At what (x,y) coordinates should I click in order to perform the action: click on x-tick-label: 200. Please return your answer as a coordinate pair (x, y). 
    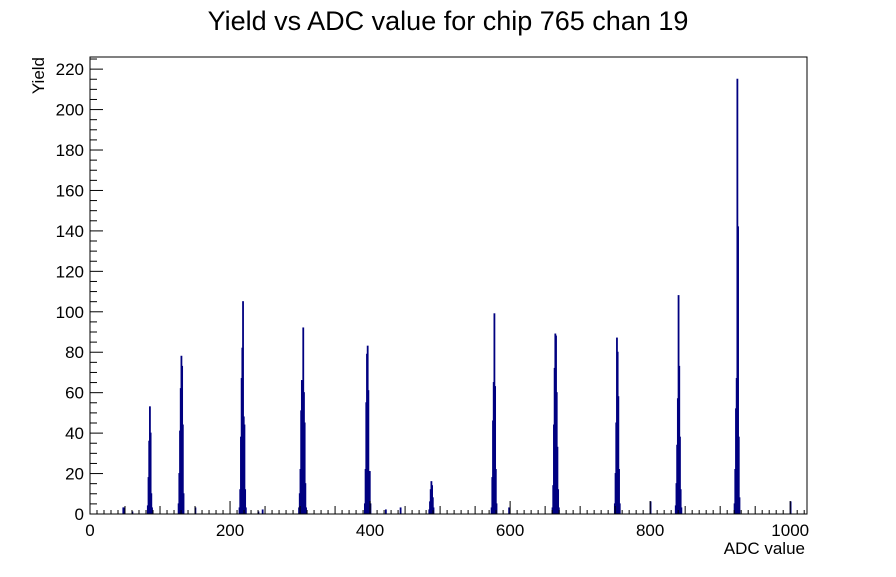
    Looking at the image, I should click on (230, 530).